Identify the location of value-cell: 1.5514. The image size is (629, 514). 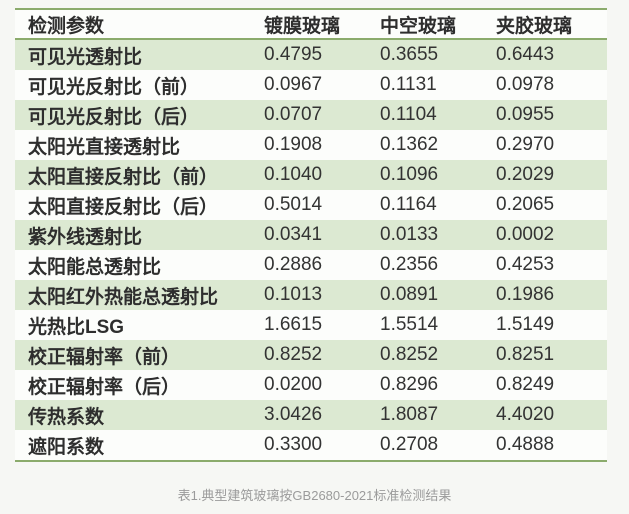
(409, 324).